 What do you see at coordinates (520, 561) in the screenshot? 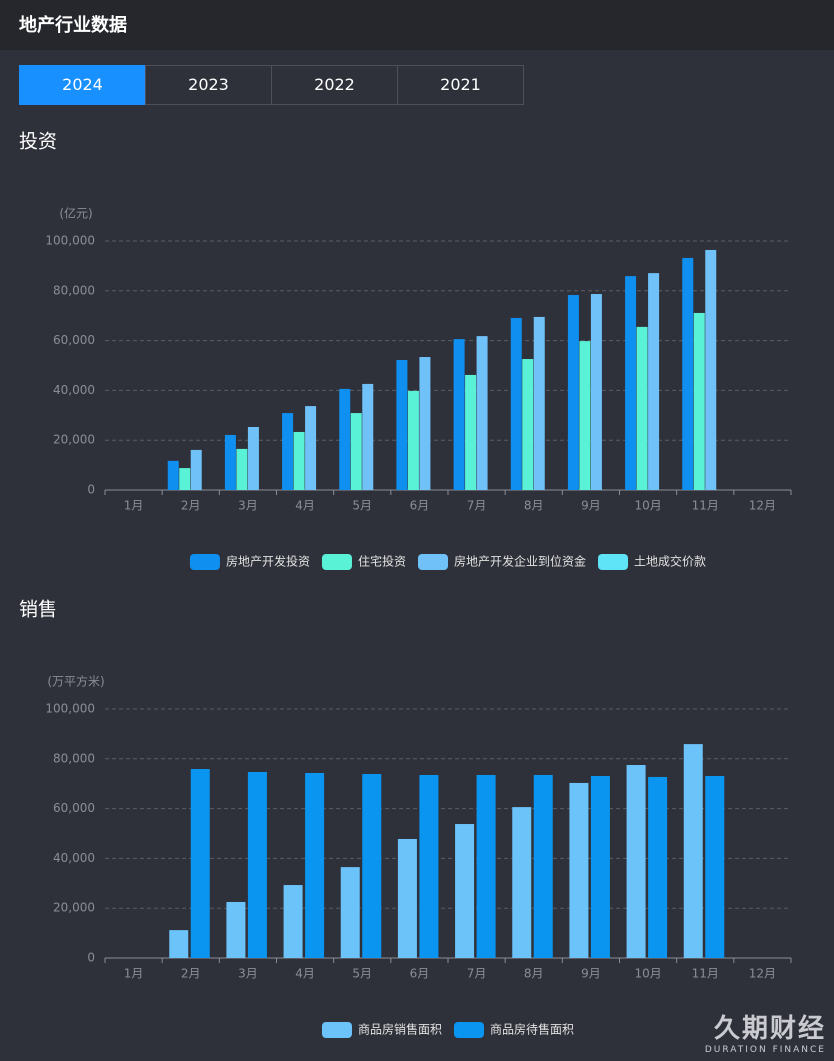
I see `legend-label: 房地产开发企业到位资金` at bounding box center [520, 561].